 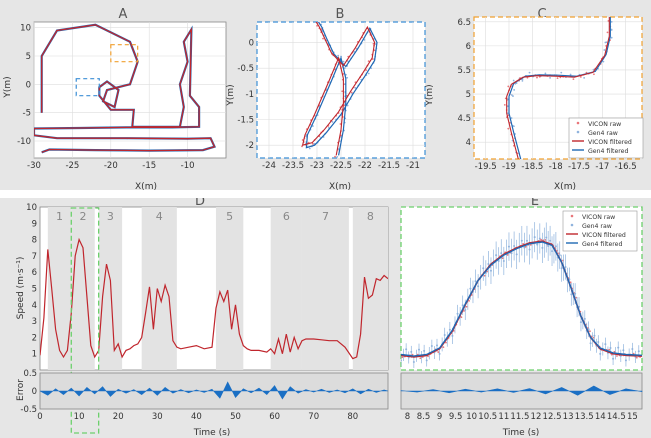 What do you see at coordinates (568, 417) in the screenshot?
I see `panel-e-x-tick-label: 13` at bounding box center [568, 417].